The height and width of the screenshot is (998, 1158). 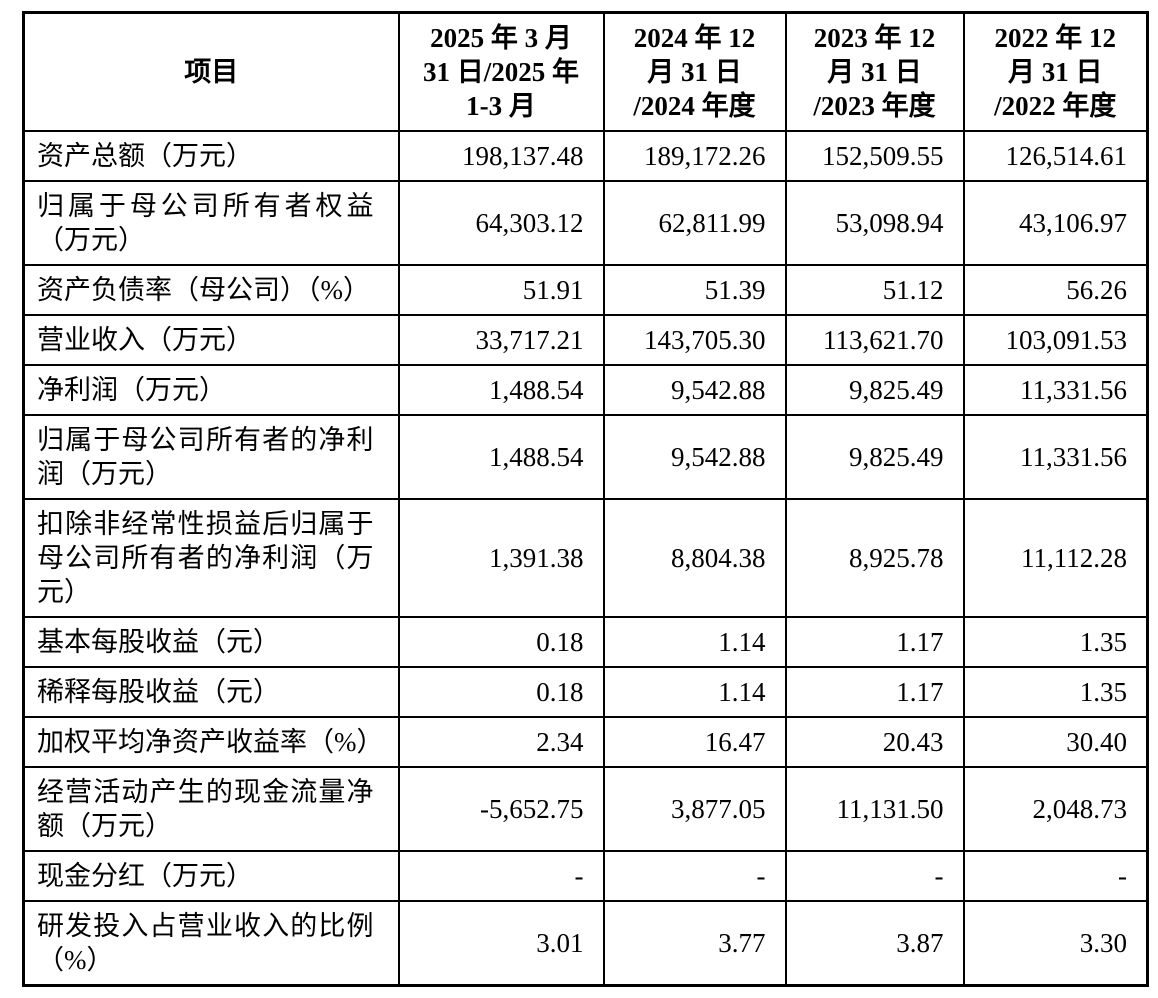 What do you see at coordinates (1055, 223) in the screenshot?
I see `value-cell: 43,106.97` at bounding box center [1055, 223].